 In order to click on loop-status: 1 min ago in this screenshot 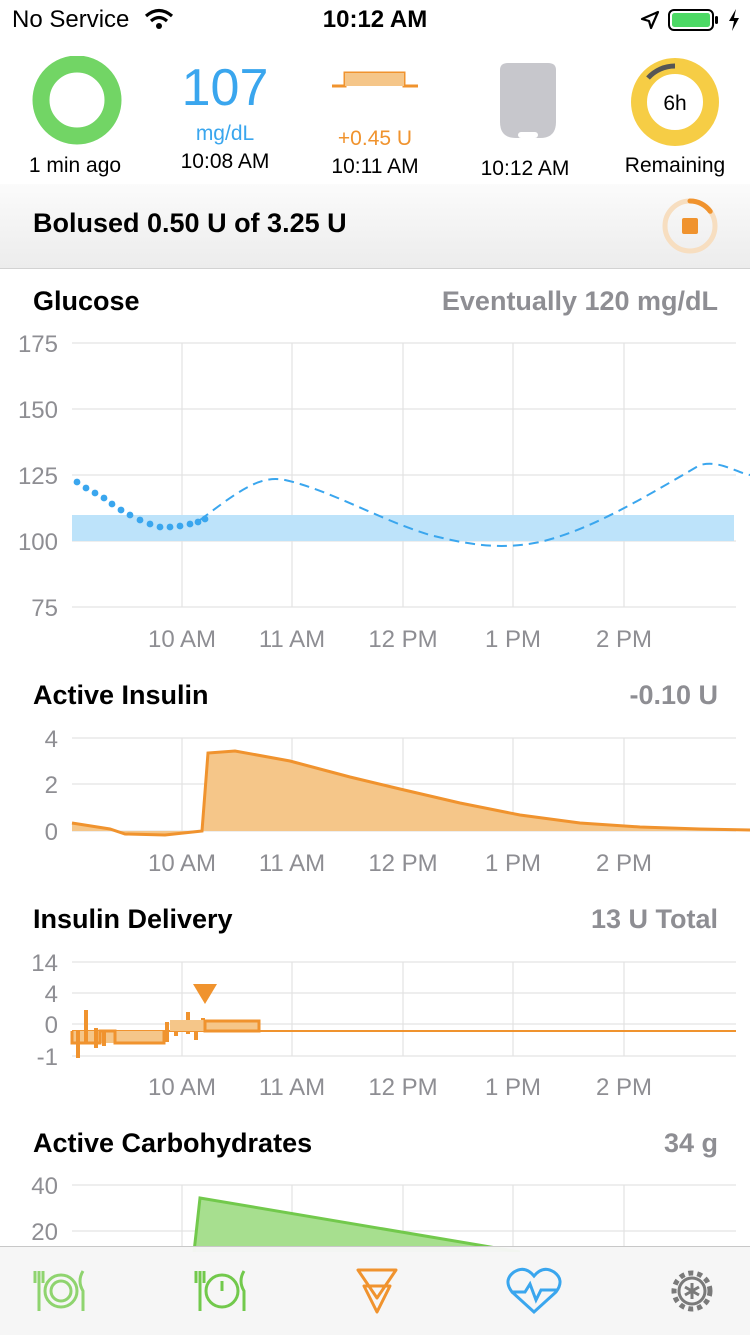, I will do `click(80, 118)`.